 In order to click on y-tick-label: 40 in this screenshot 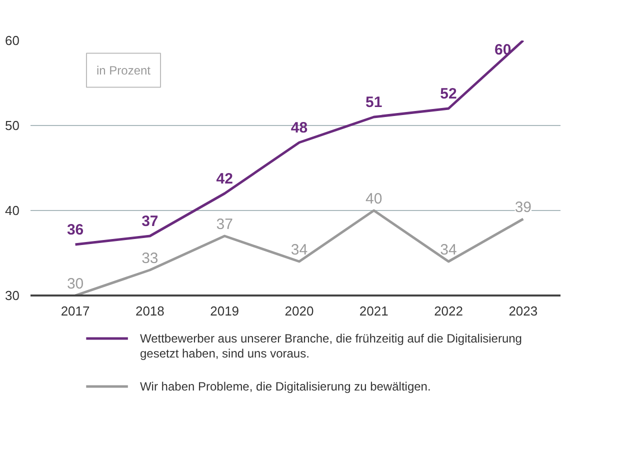, I will do `click(12, 210)`.